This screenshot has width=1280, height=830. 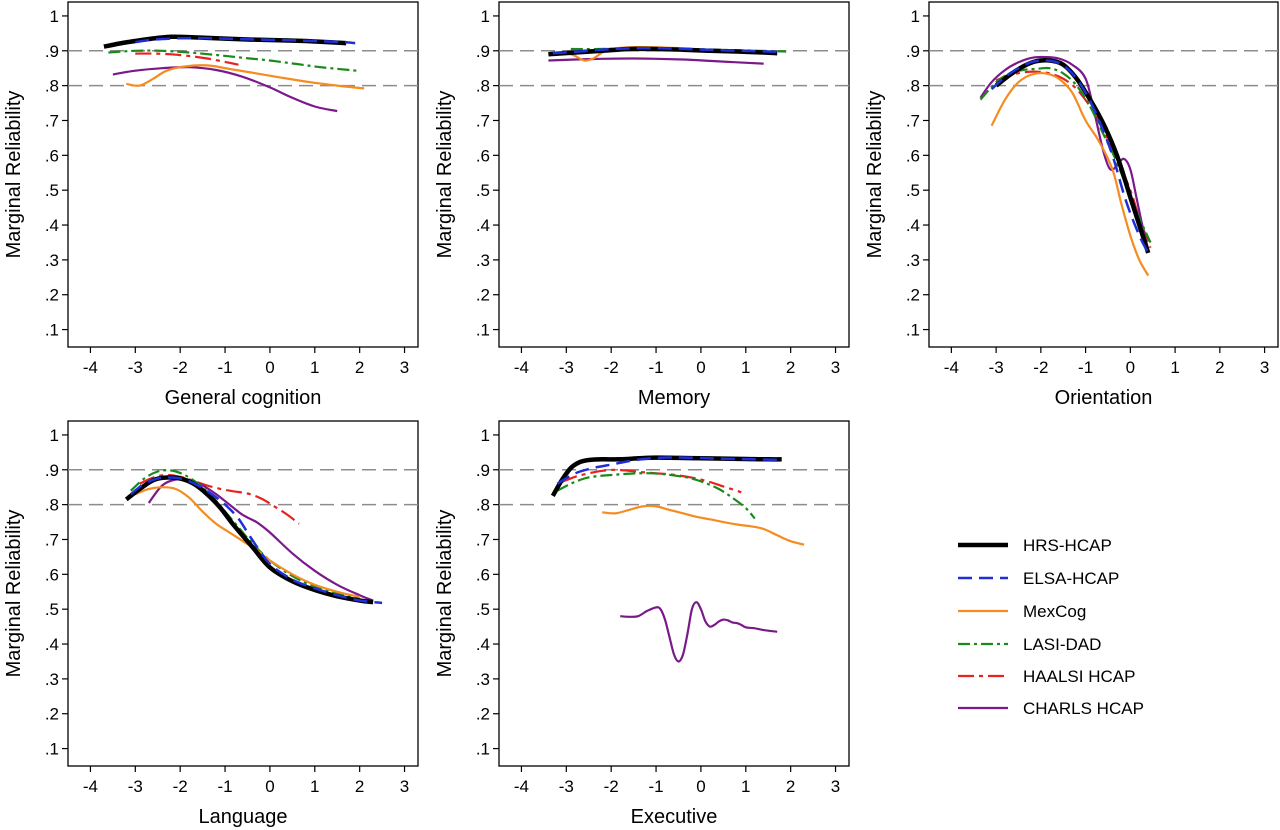 What do you see at coordinates (1054, 611) in the screenshot?
I see `legend-label-mexcog: MexCog` at bounding box center [1054, 611].